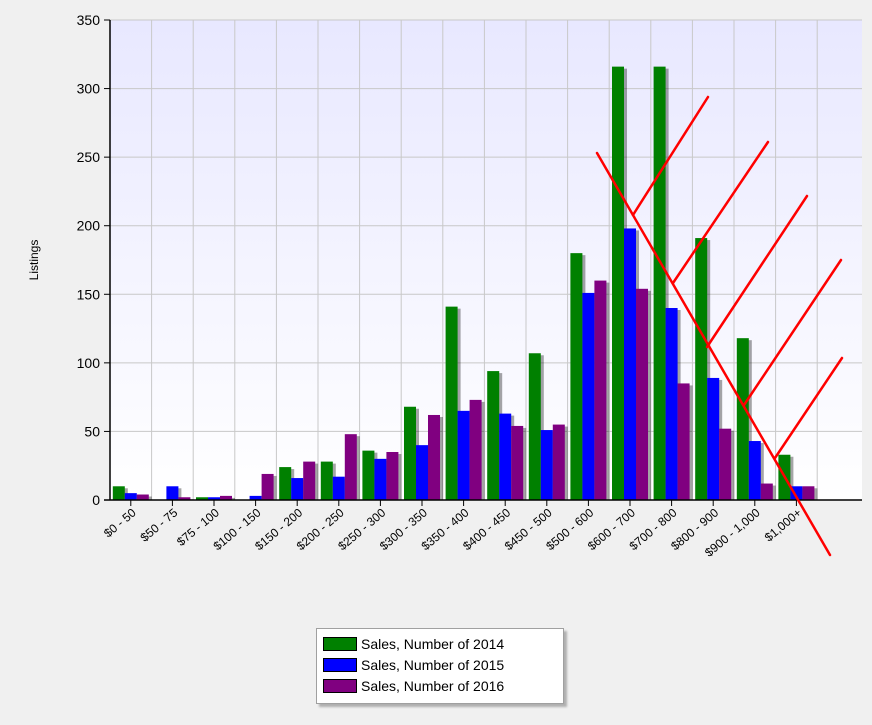 The width and height of the screenshot is (872, 725). I want to click on y-tick-label: 300, so click(89, 89).